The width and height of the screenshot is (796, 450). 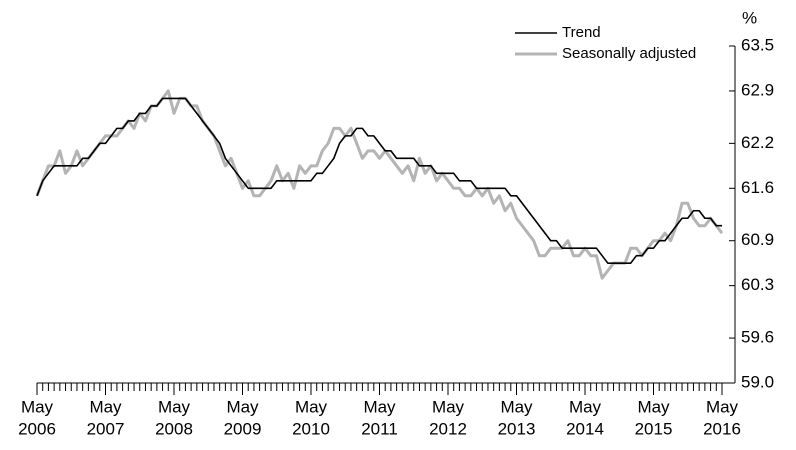 What do you see at coordinates (174, 428) in the screenshot?
I see `x-tick-label: 2008` at bounding box center [174, 428].